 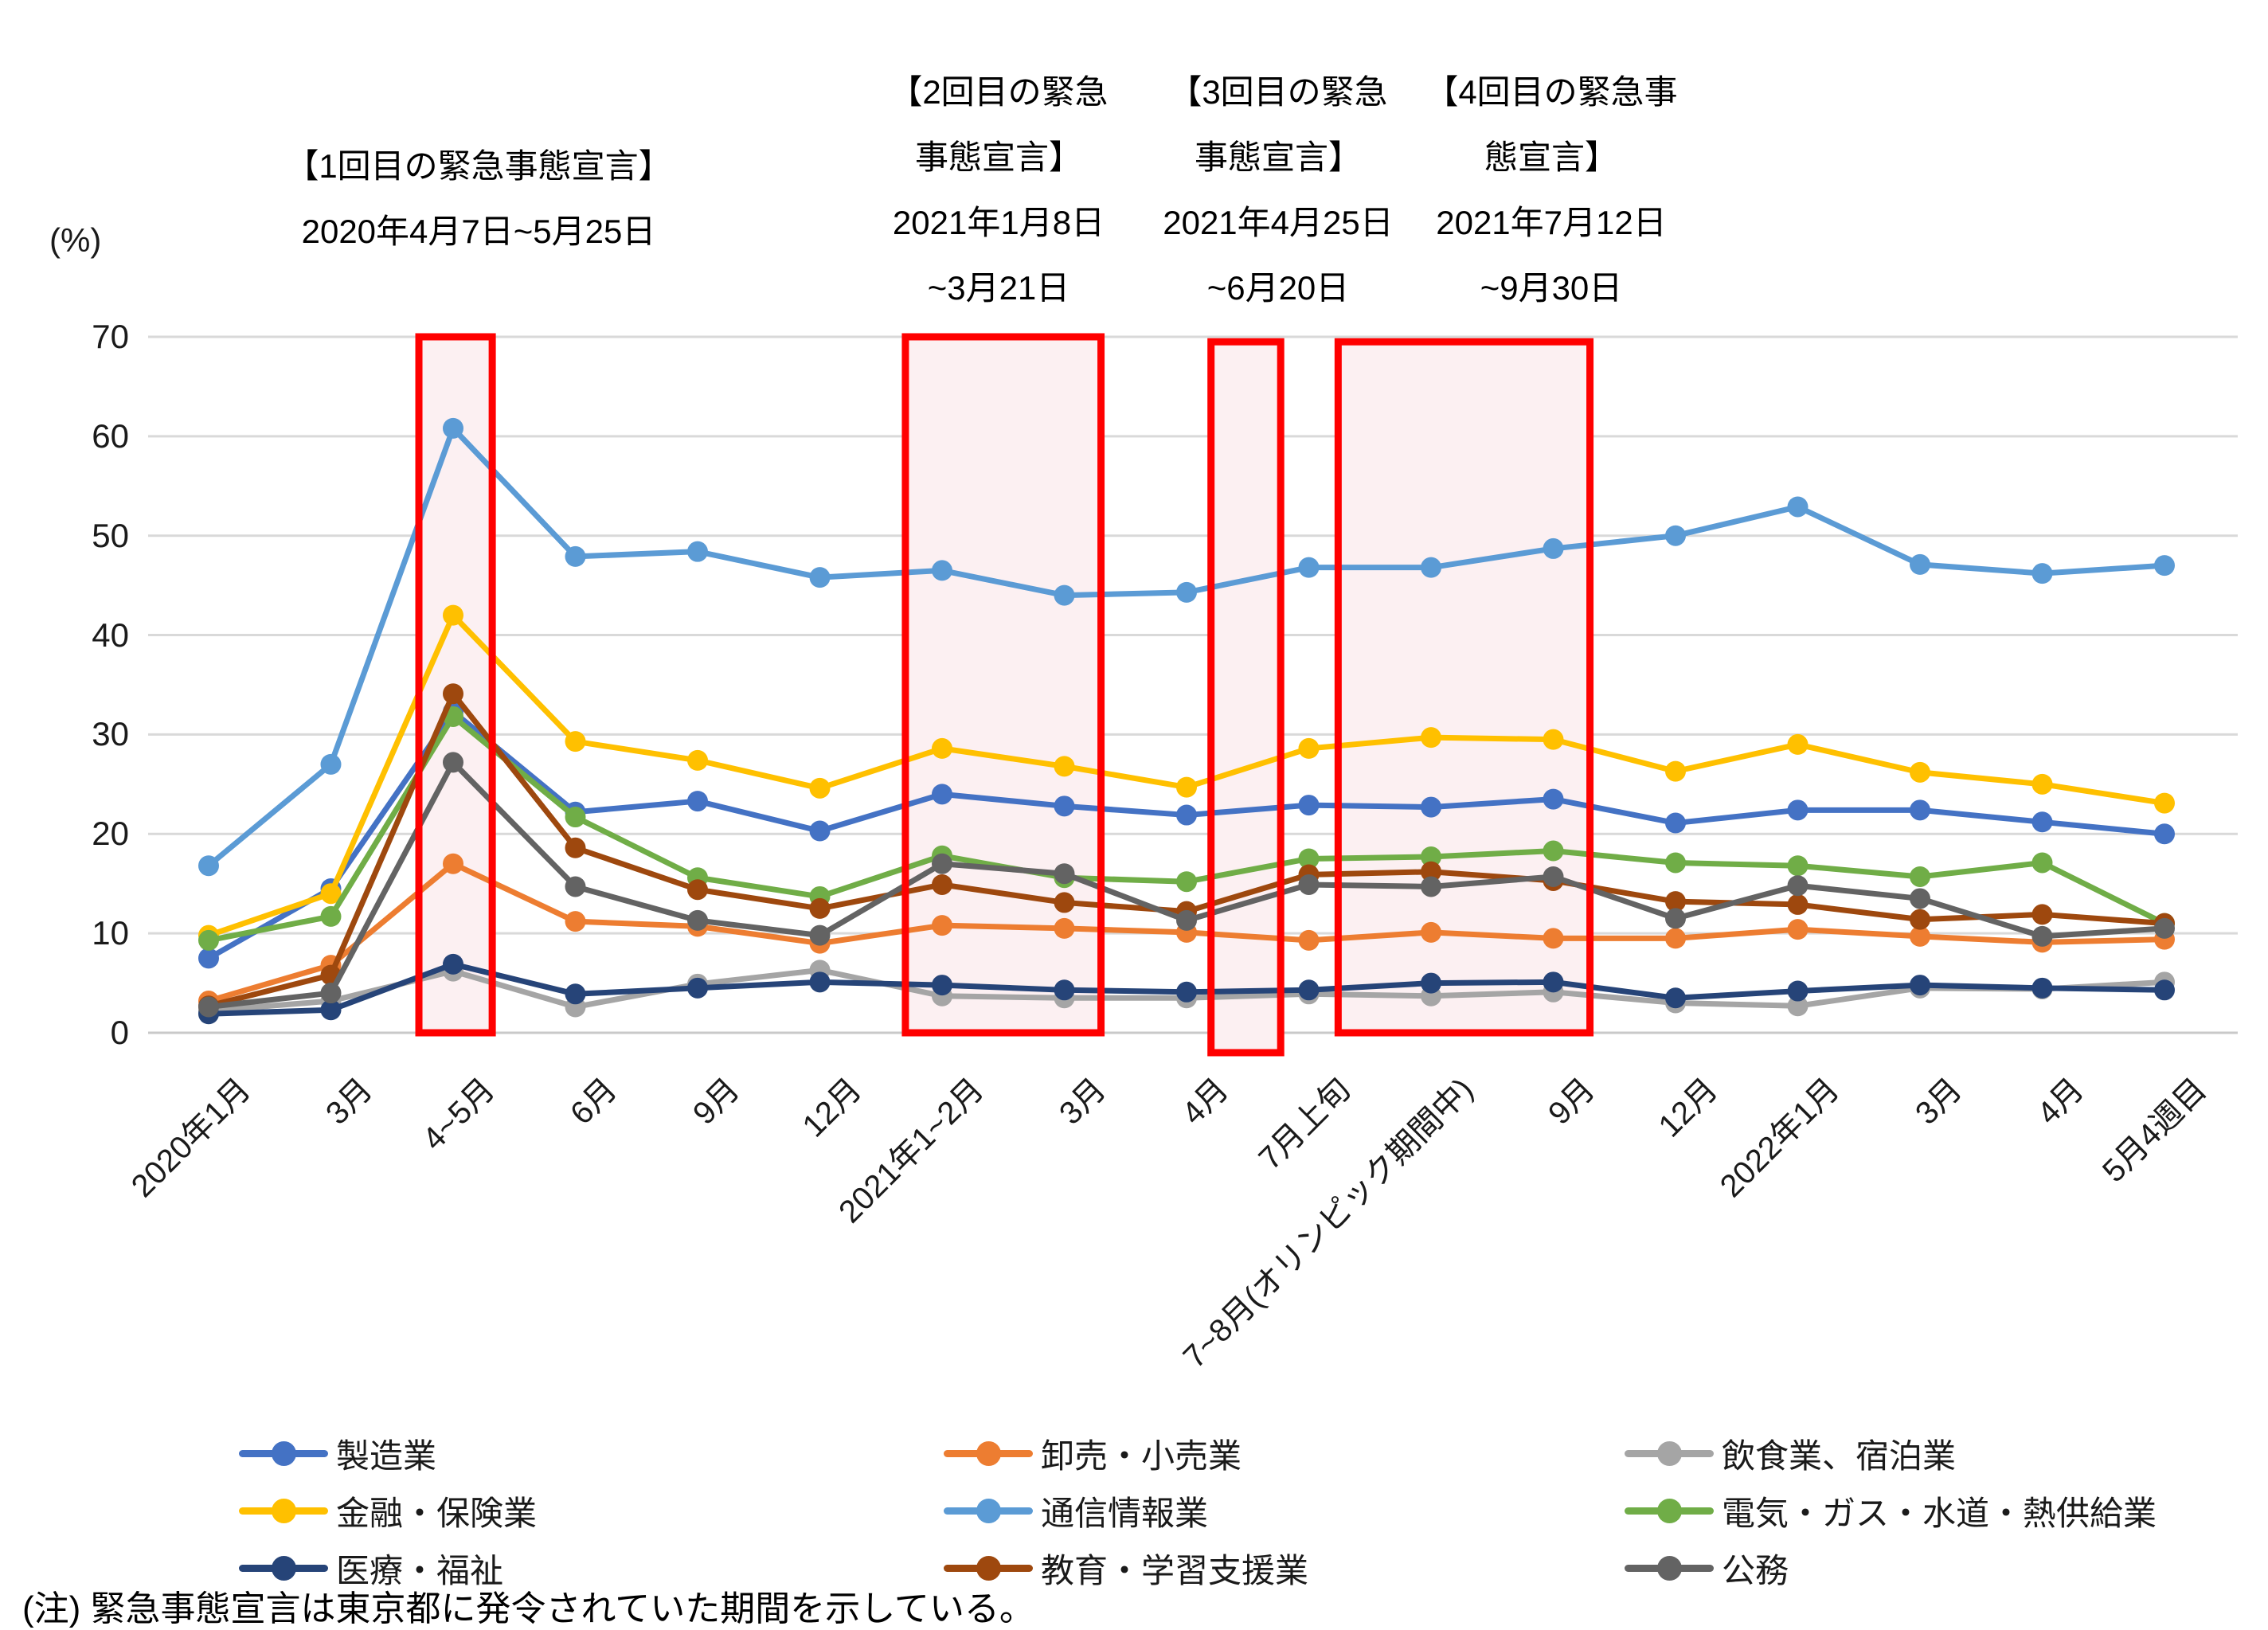 I want to click on annotation-line: 2020年4月7日~5月25日, so click(x=478, y=232).